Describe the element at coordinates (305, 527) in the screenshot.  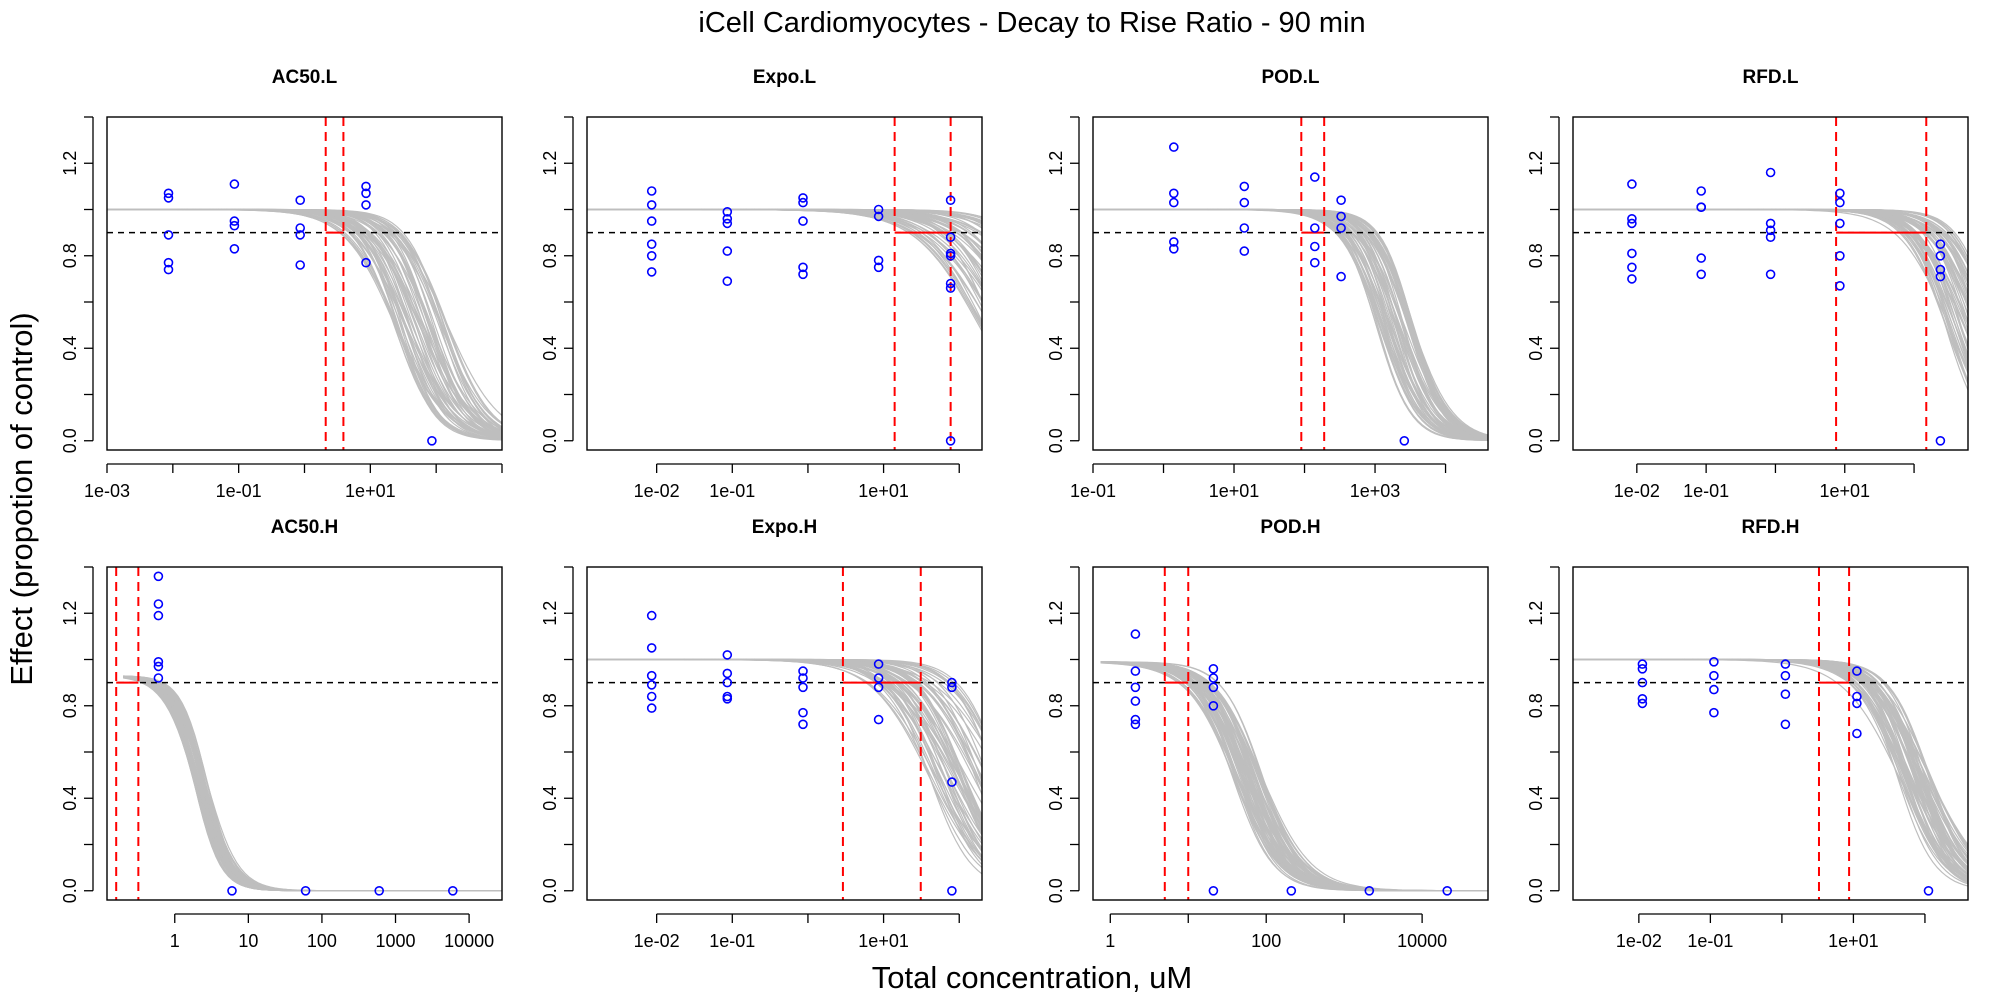
I see `panel-title: AC50.H` at that location.